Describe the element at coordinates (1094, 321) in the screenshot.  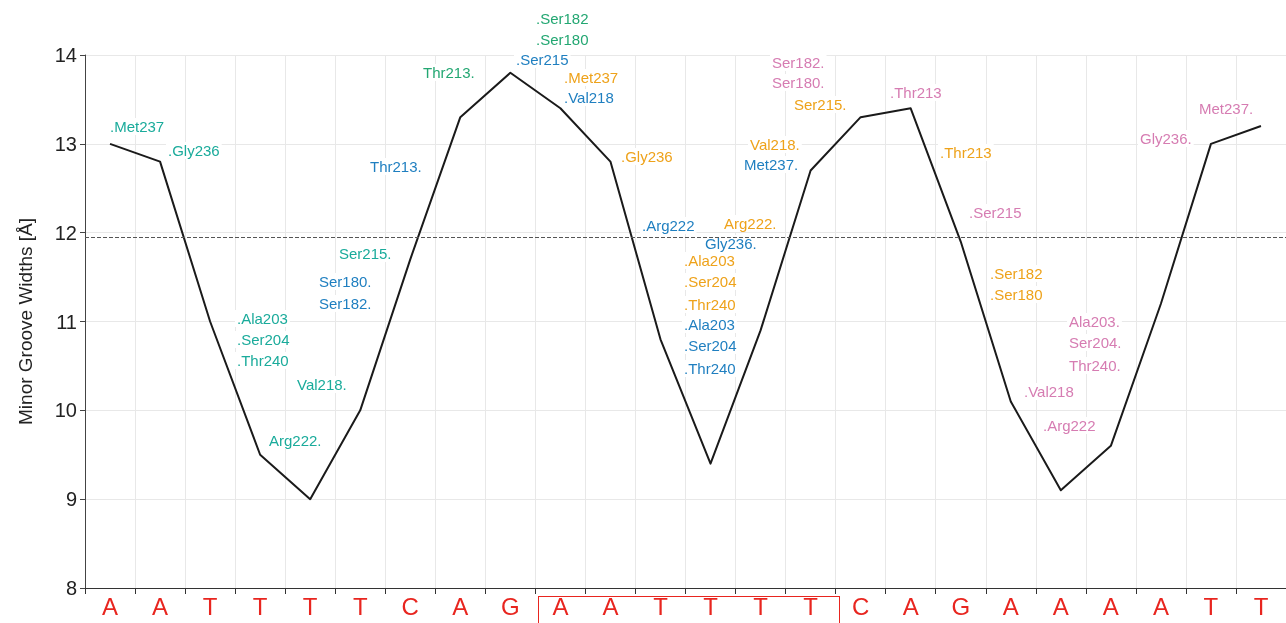
I see `annotation: Ala203.` at that location.